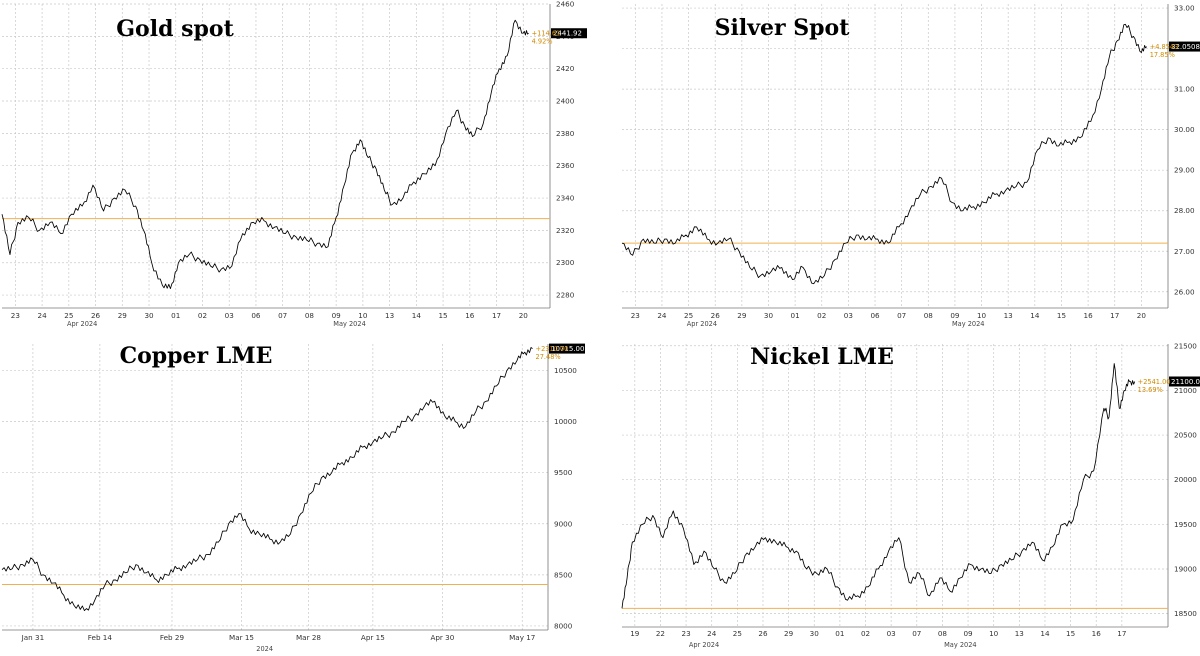 The width and height of the screenshot is (1200, 656). I want to click on y-tick-label: 21000, so click(1185, 390).